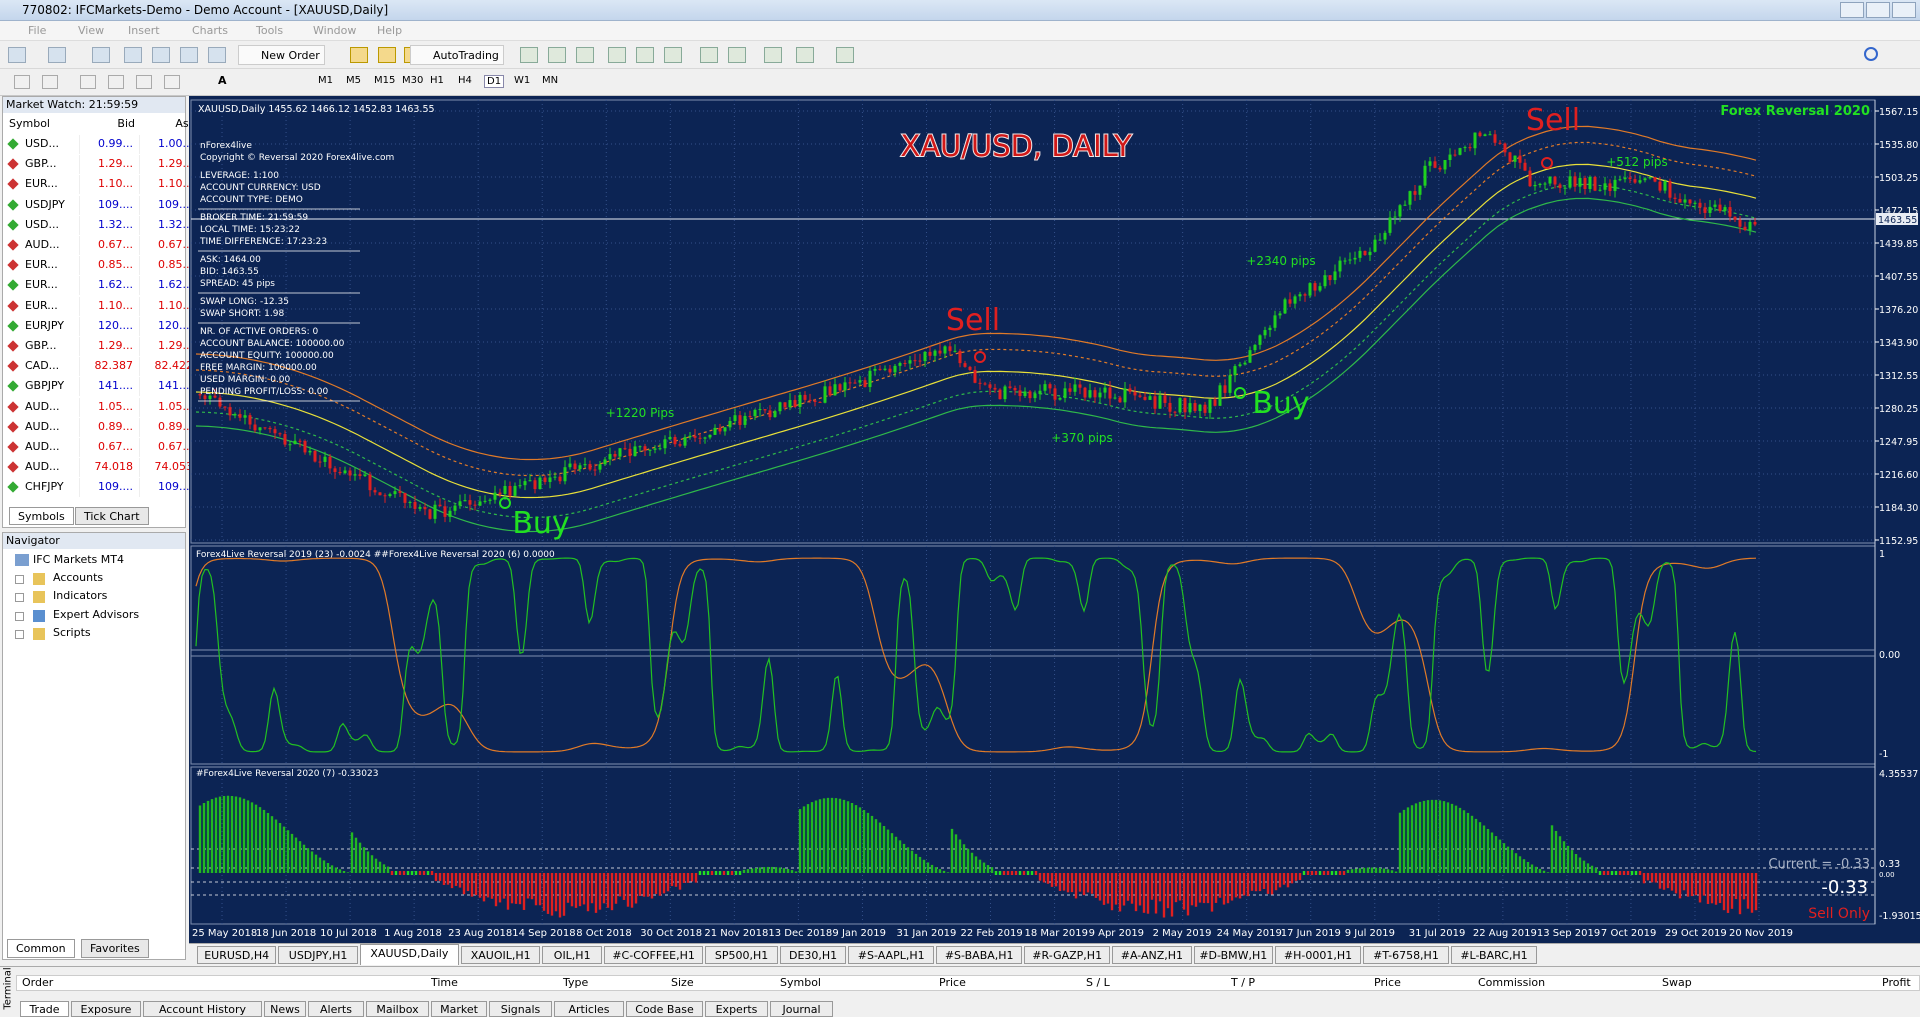 Image resolution: width=1920 pixels, height=1017 pixels. Describe the element at coordinates (112, 516) in the screenshot. I see `panel-tab: Tick Chart` at that location.